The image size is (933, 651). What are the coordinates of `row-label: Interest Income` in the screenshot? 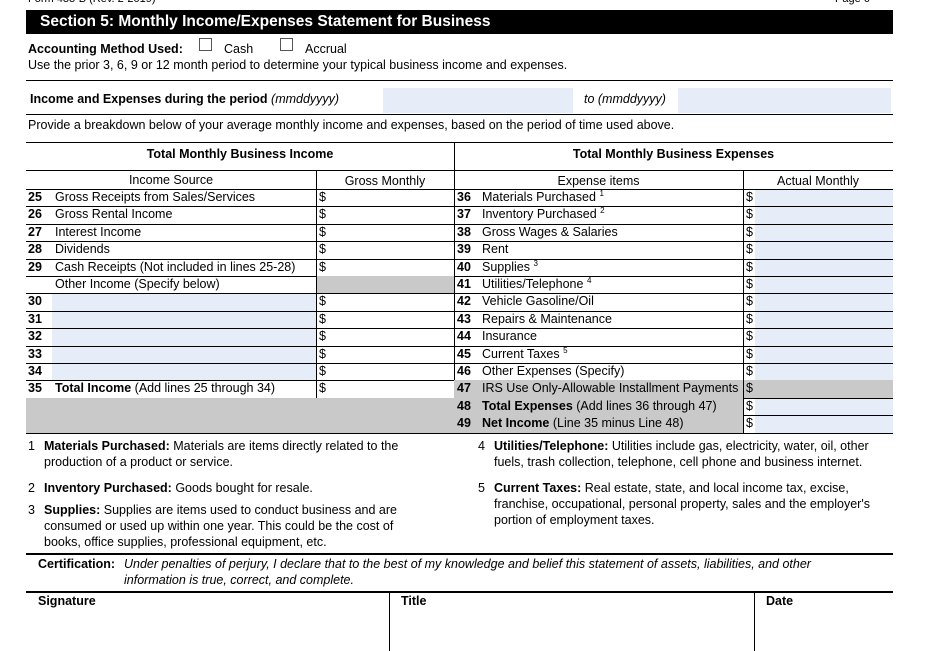 It's located at (98, 232).